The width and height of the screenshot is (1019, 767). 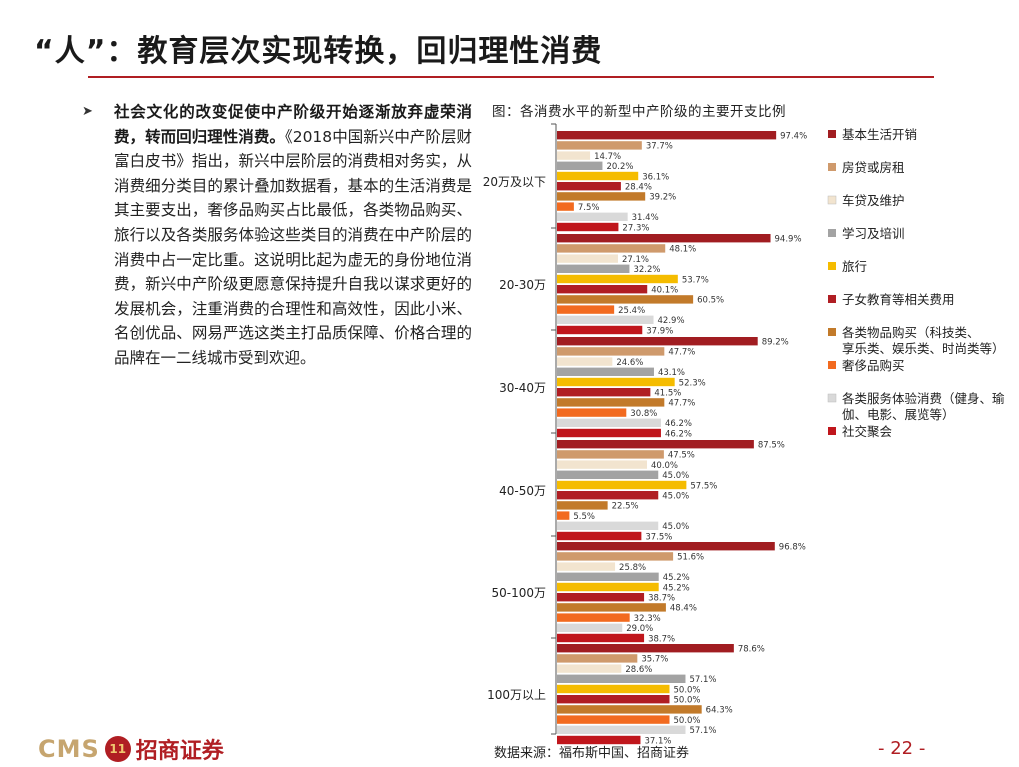 What do you see at coordinates (657, 741) in the screenshot?
I see `data-label: 37.1%` at bounding box center [657, 741].